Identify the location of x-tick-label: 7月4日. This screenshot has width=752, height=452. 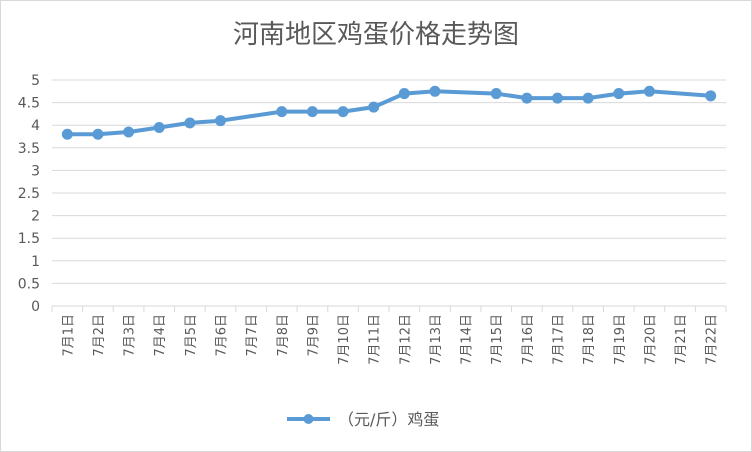
(160, 335).